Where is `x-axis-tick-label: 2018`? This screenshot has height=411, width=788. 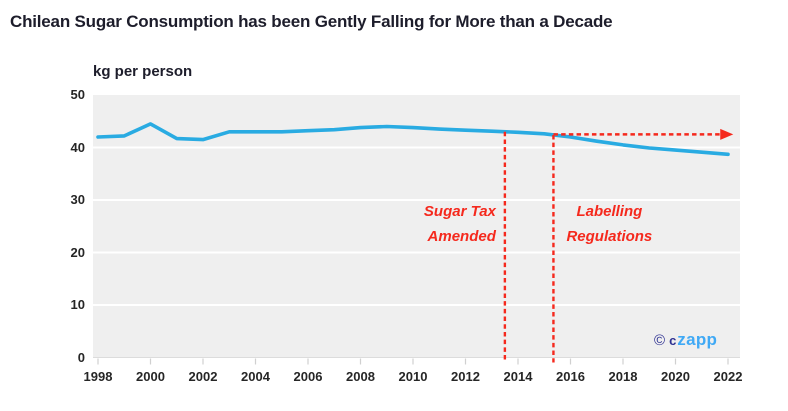 x-axis-tick-label: 2018 is located at coordinates (623, 376).